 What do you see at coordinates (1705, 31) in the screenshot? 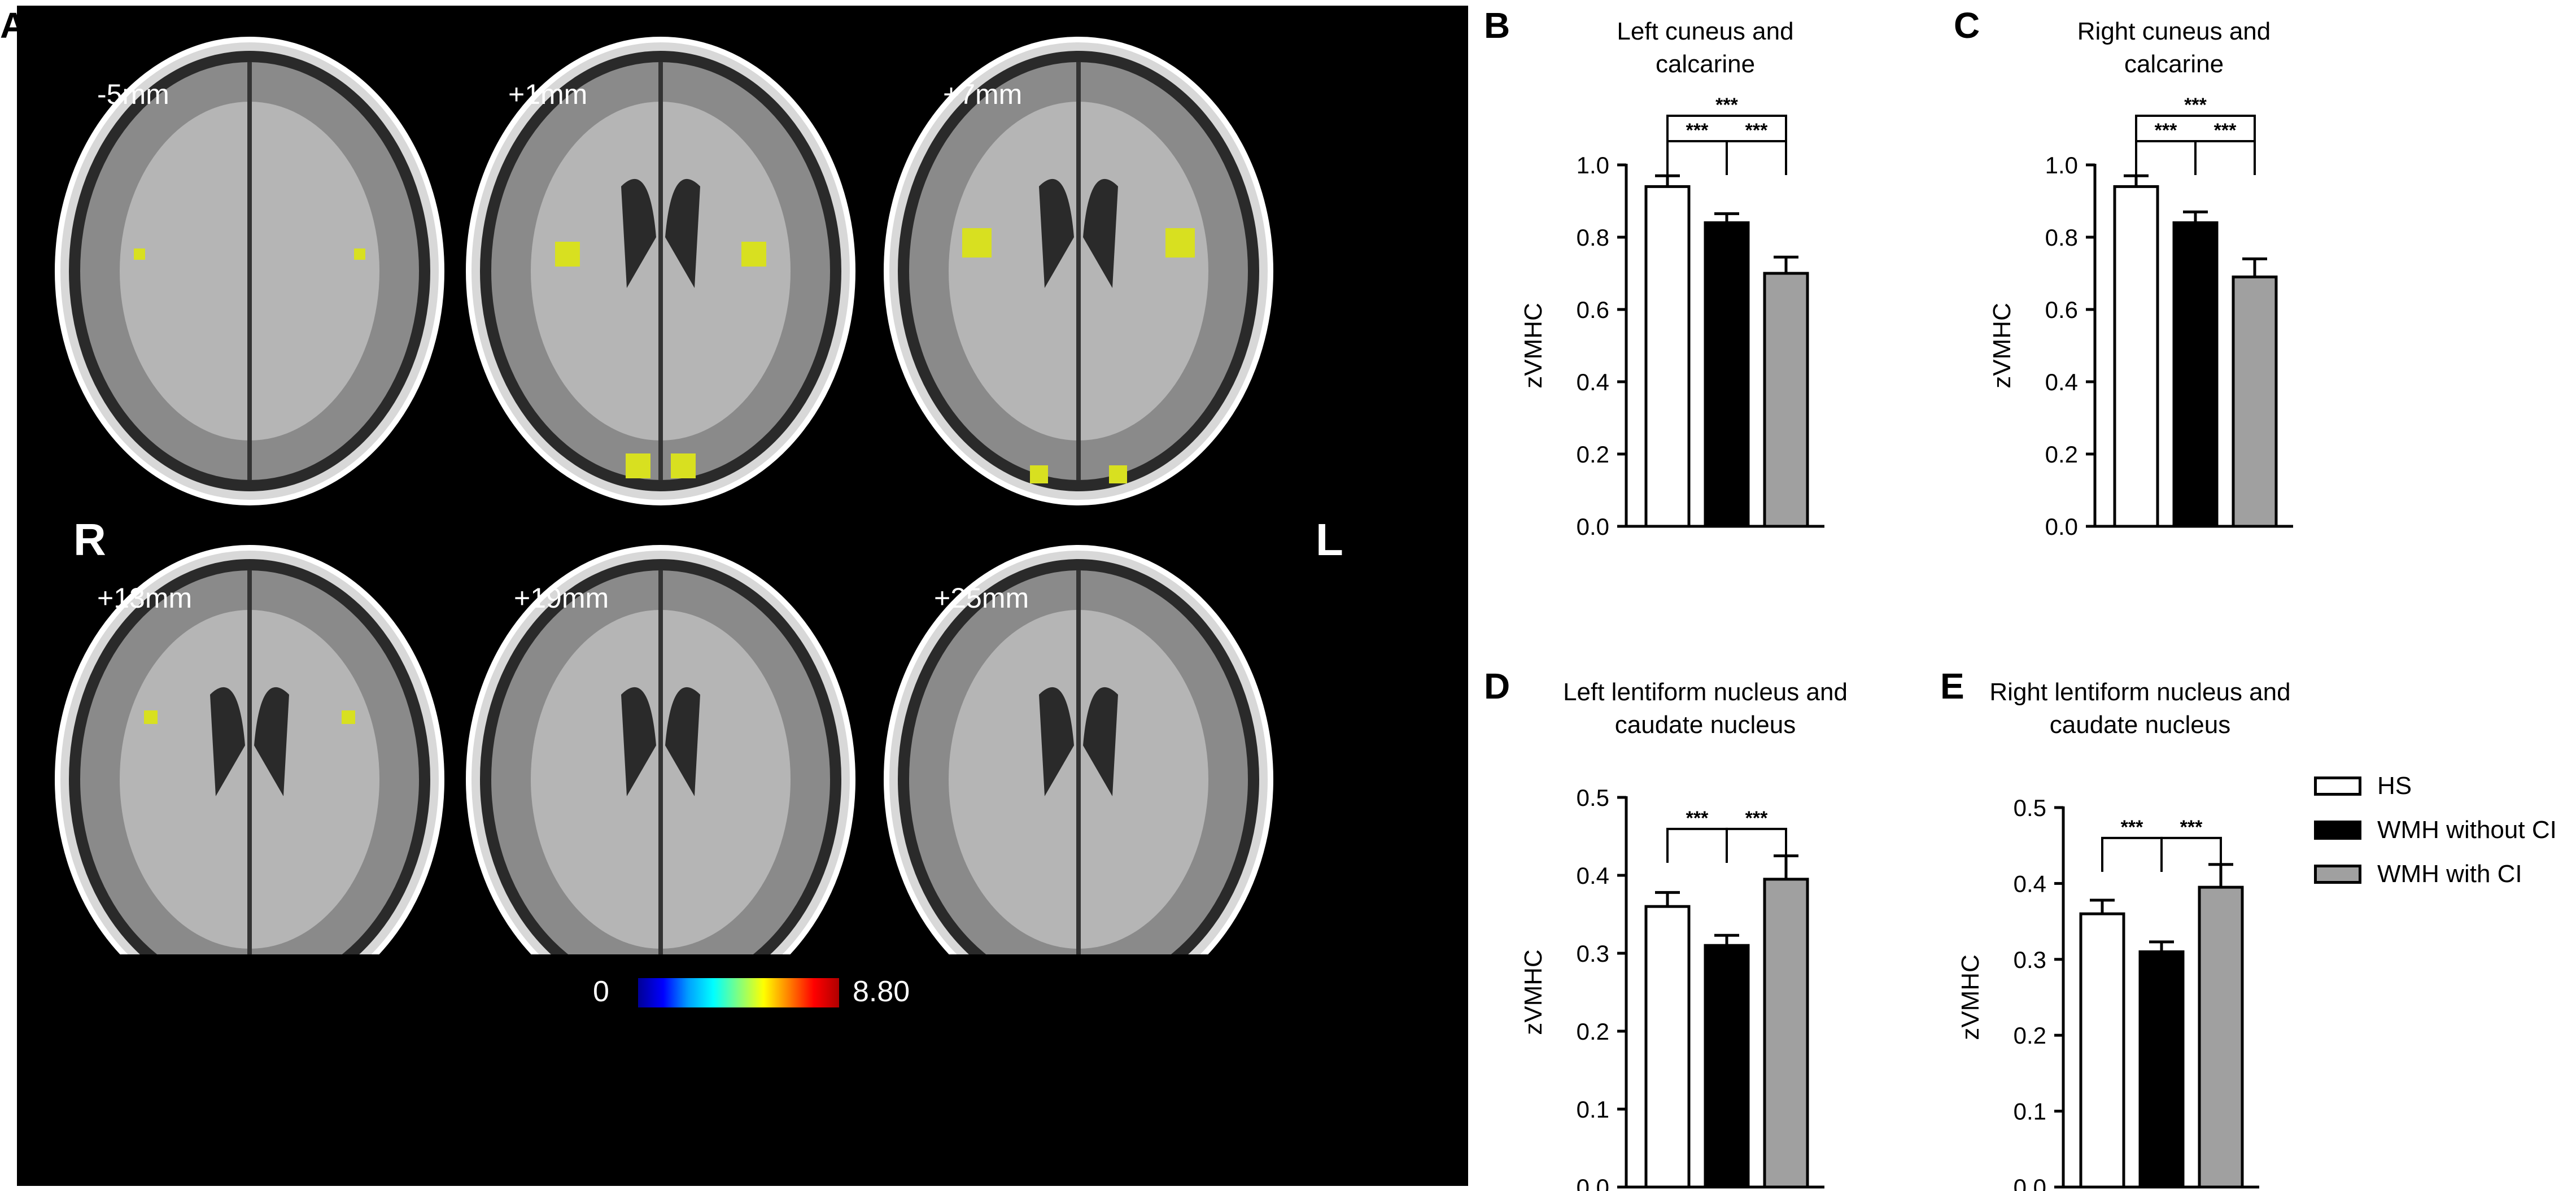
I see `chart-title-line-1: Left cuneus and` at bounding box center [1705, 31].